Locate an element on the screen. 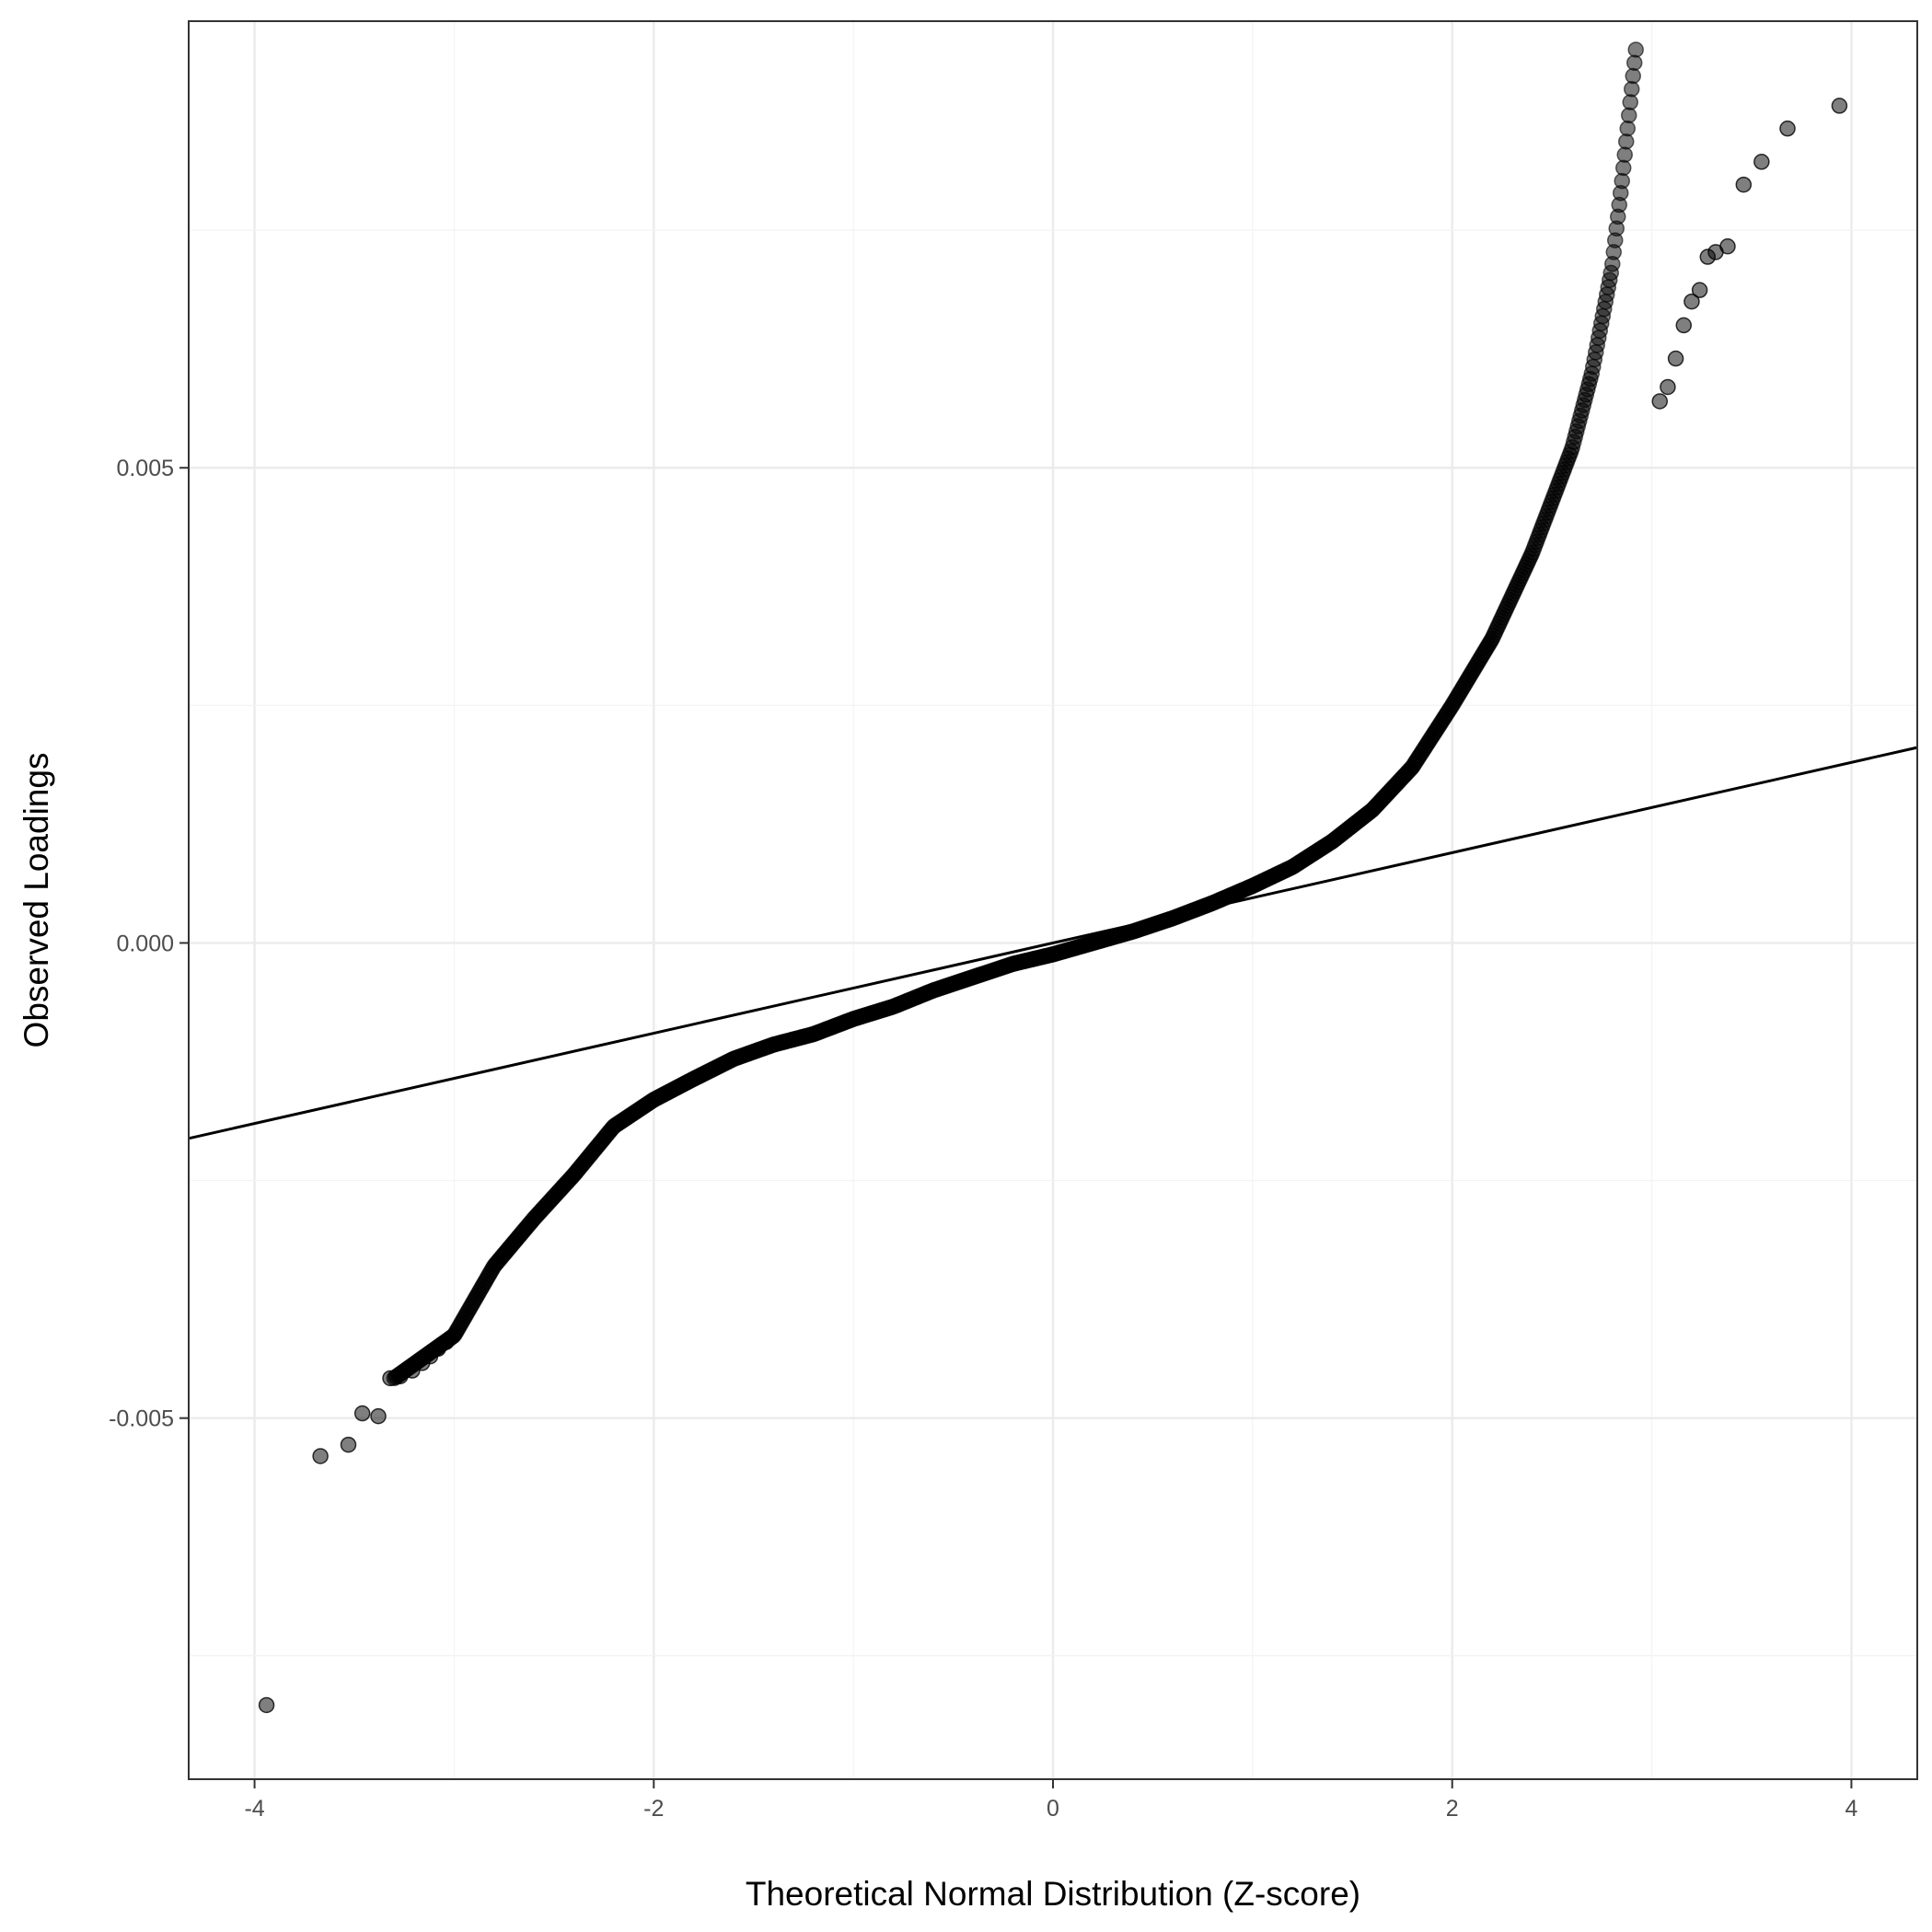  x-tick-label: 2 is located at coordinates (1453, 1809).